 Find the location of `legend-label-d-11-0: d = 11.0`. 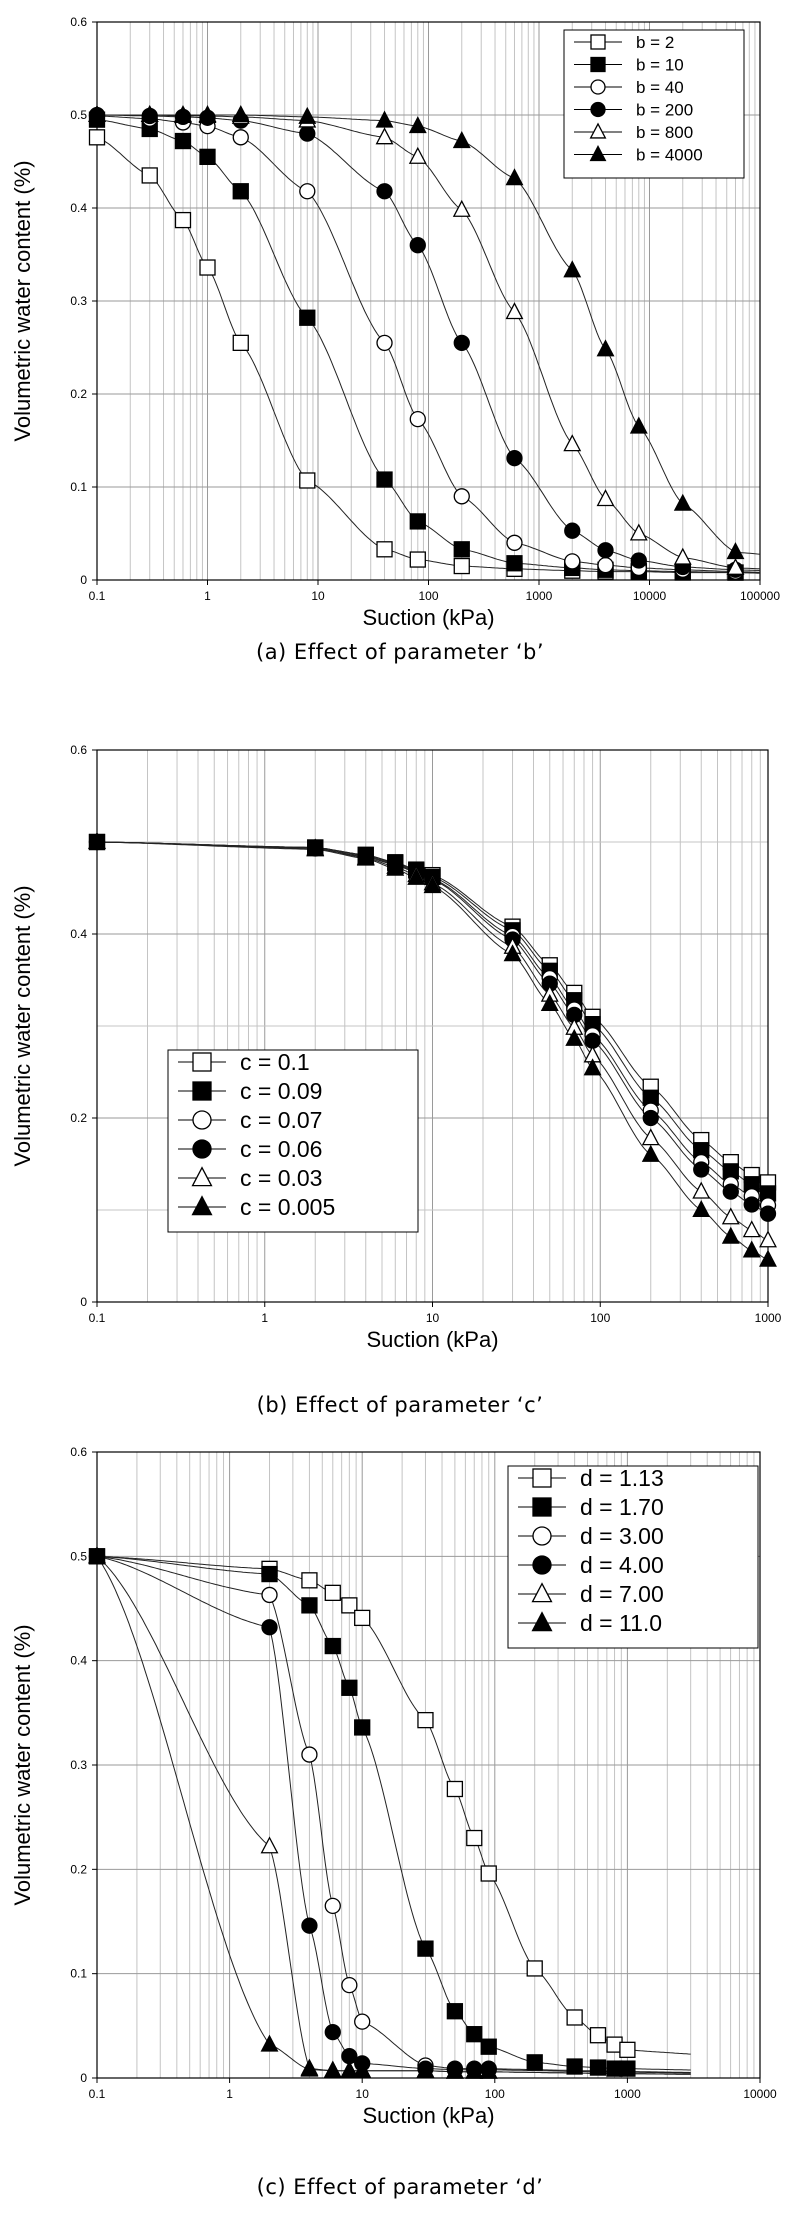

legend-label-d-11-0: d = 11.0 is located at coordinates (621, 1623).